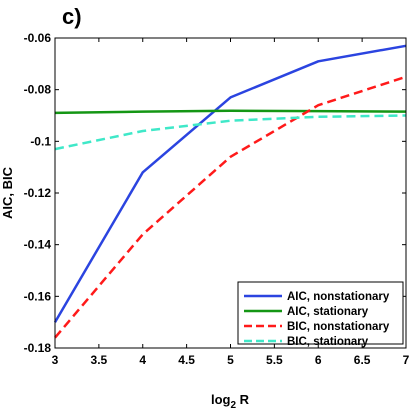 The height and width of the screenshot is (416, 416). I want to click on legend-label-4: BIC, stationary, so click(328, 342).